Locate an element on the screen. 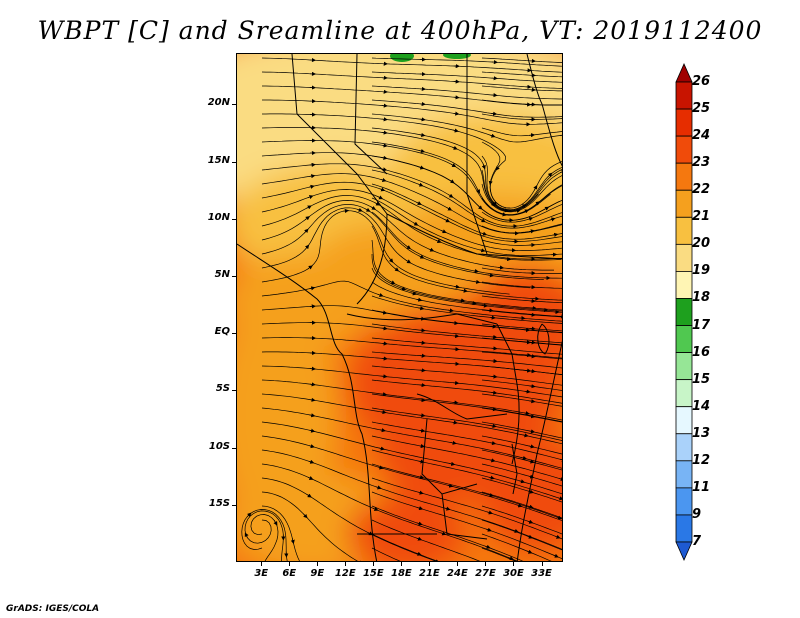 This screenshot has height=618, width=800. lon-label: 15E is located at coordinates (373, 573).